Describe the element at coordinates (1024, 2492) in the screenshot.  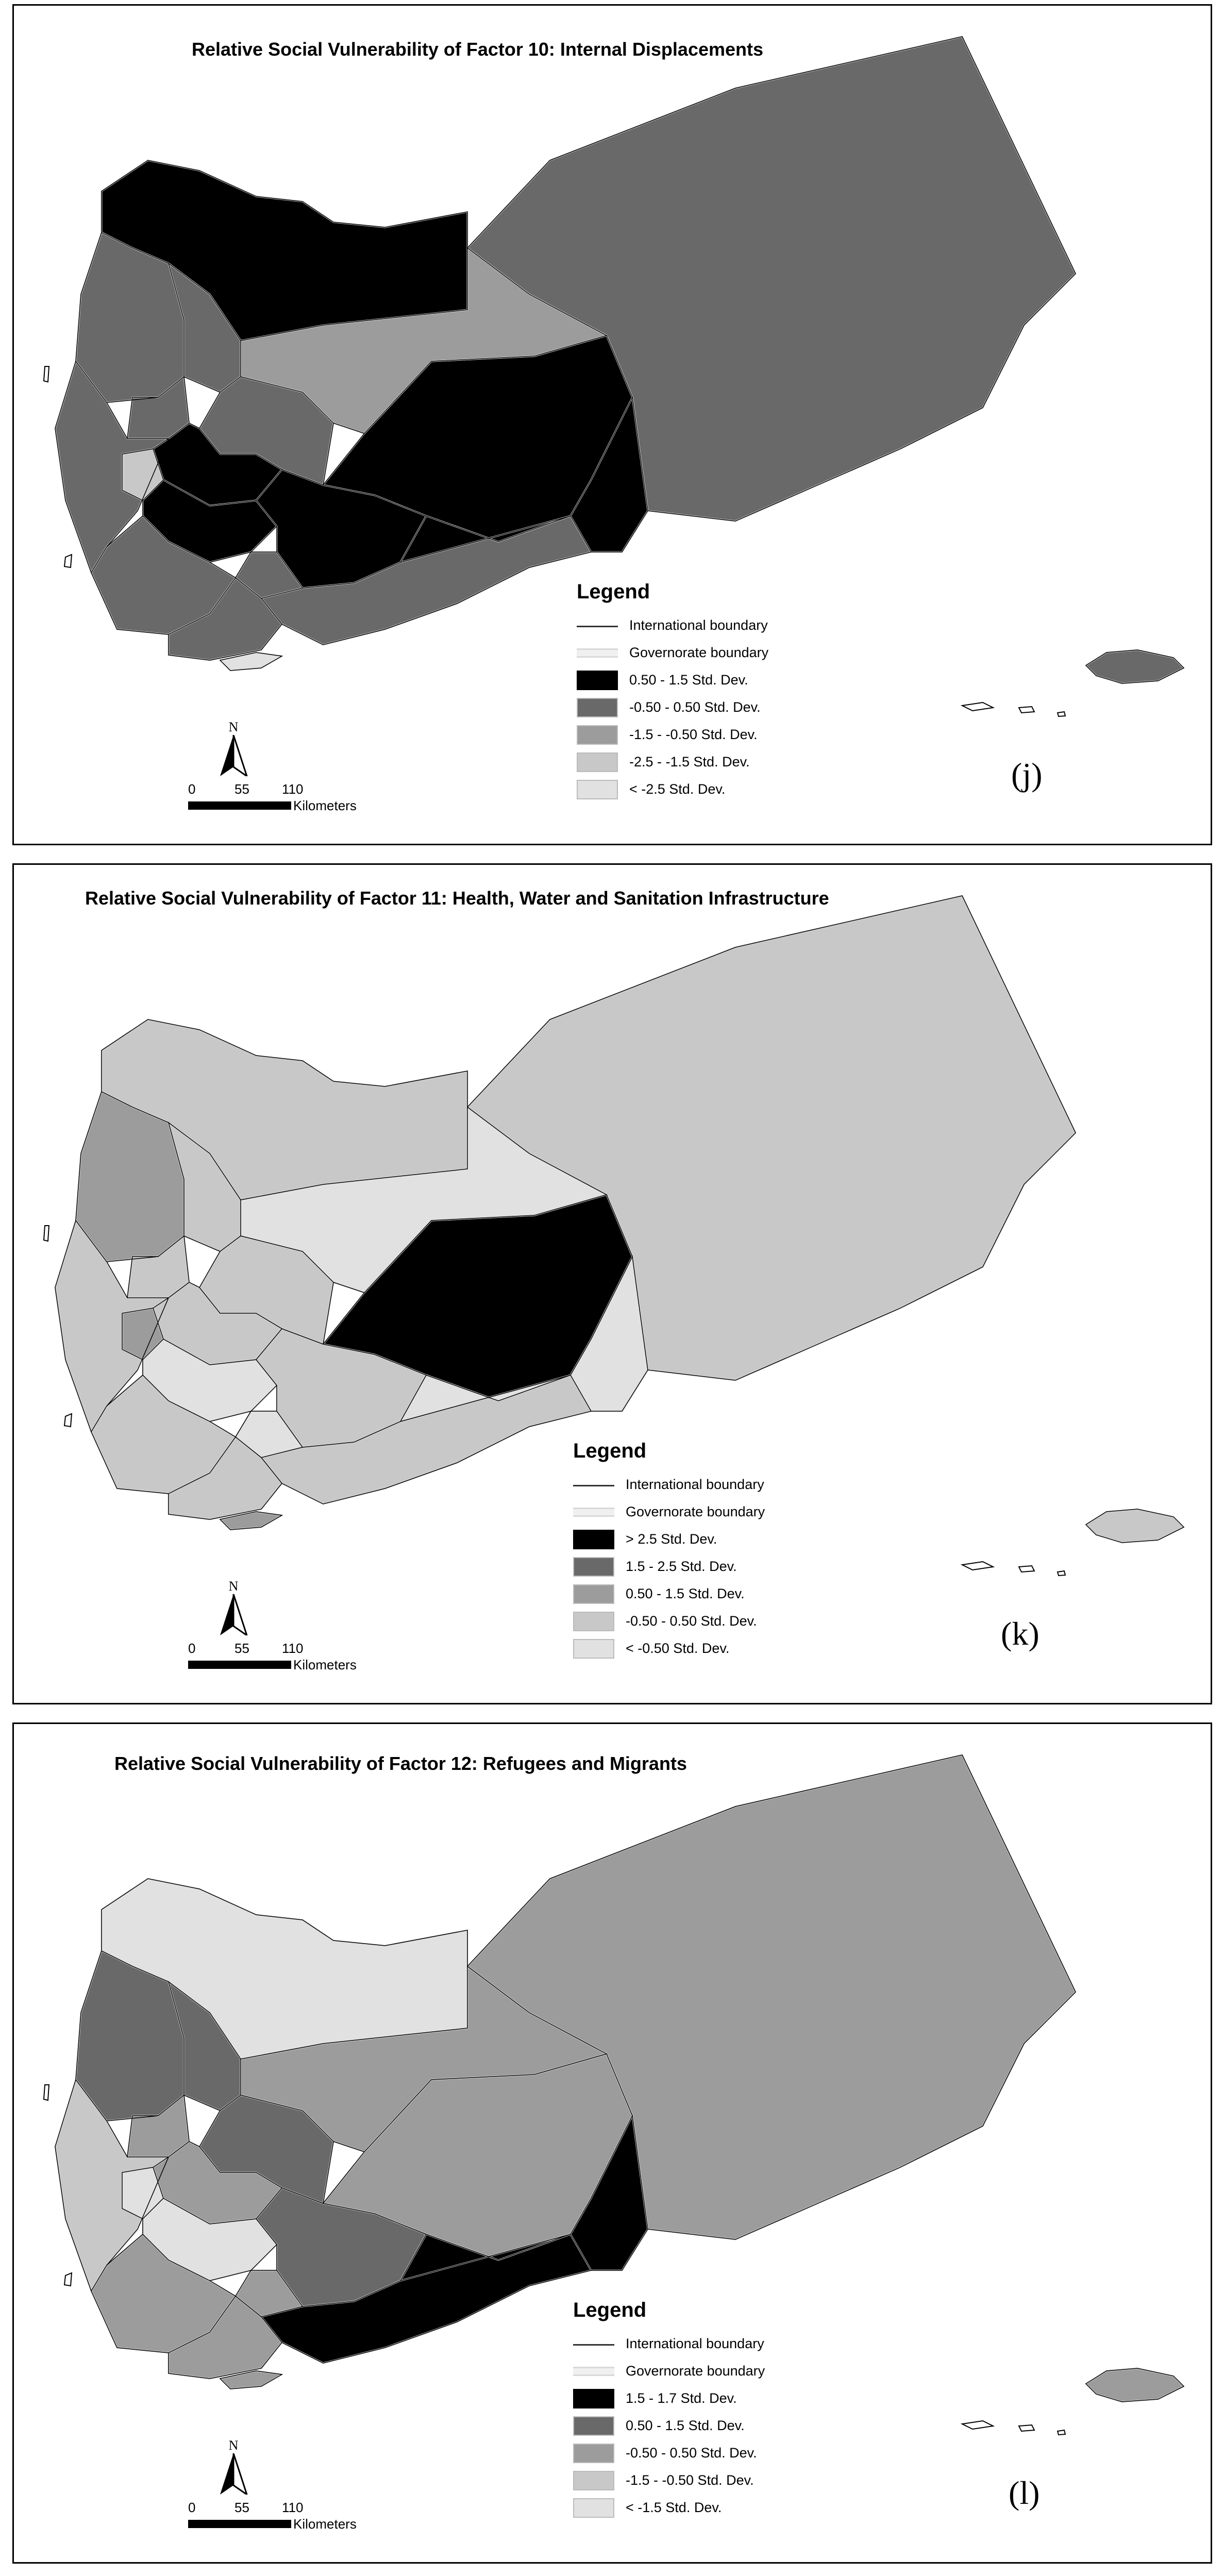
I see `panel-label: (l)` at that location.